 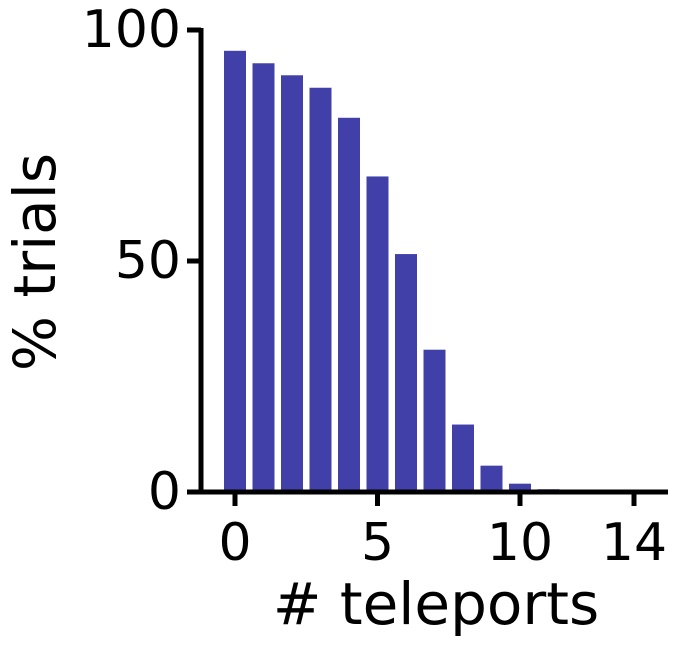 What do you see at coordinates (377, 543) in the screenshot?
I see `x-tick-label-5: 5` at bounding box center [377, 543].